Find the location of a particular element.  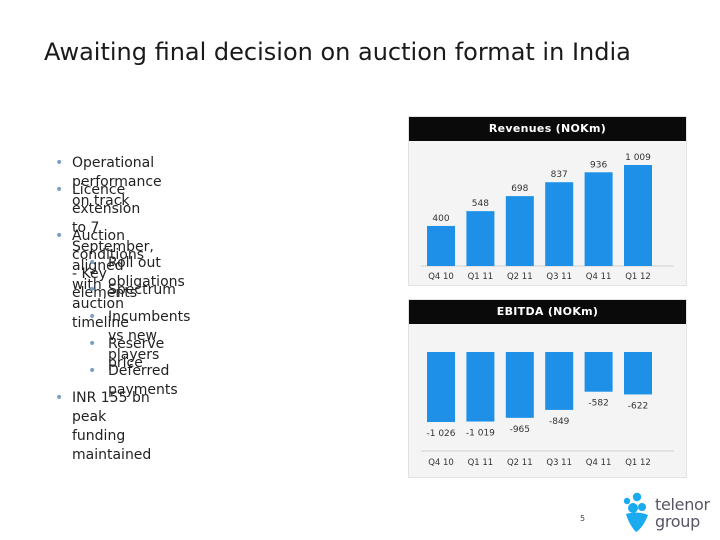

data-label: -965 is located at coordinates (520, 430).